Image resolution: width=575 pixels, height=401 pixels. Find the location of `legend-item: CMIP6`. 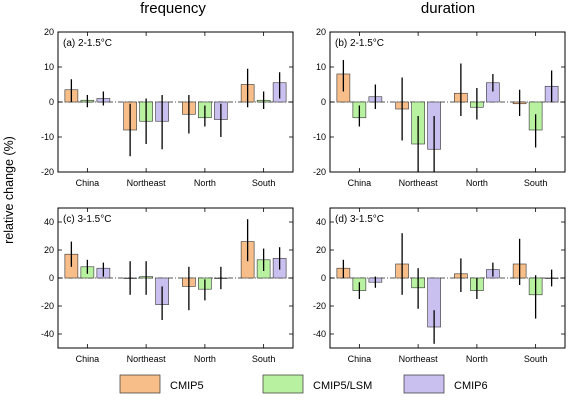

legend-item: CMIP6 is located at coordinates (445, 384).